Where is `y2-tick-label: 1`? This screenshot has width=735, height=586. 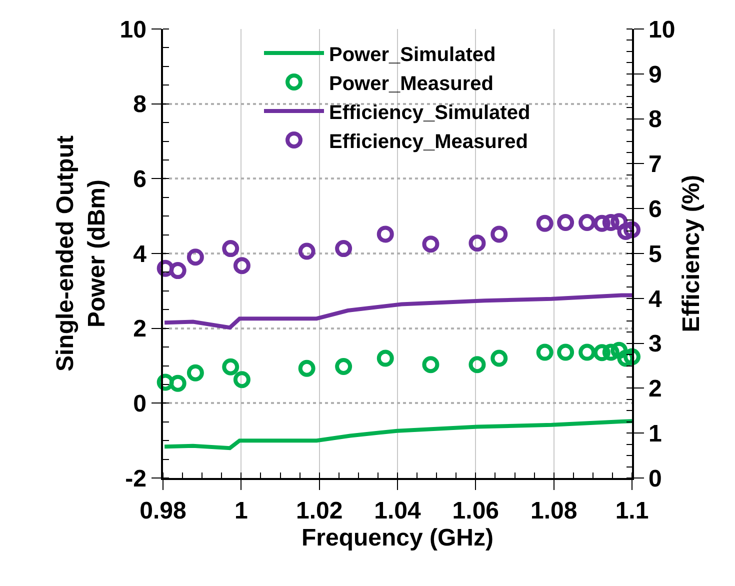
y2-tick-label: 1 is located at coordinates (655, 434).